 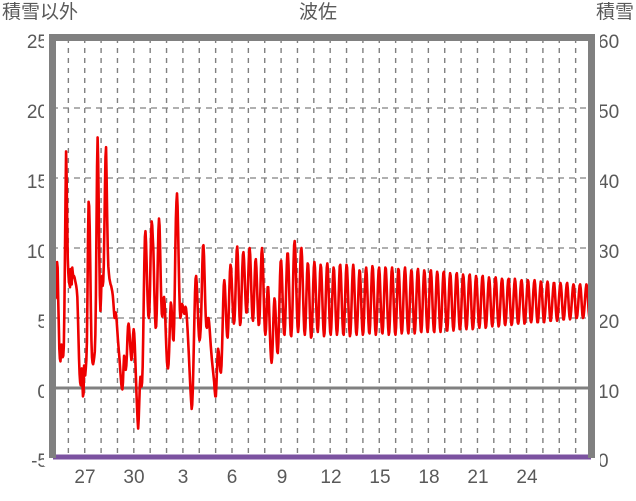 I want to click on x-tick-6: 6, so click(x=232, y=477).